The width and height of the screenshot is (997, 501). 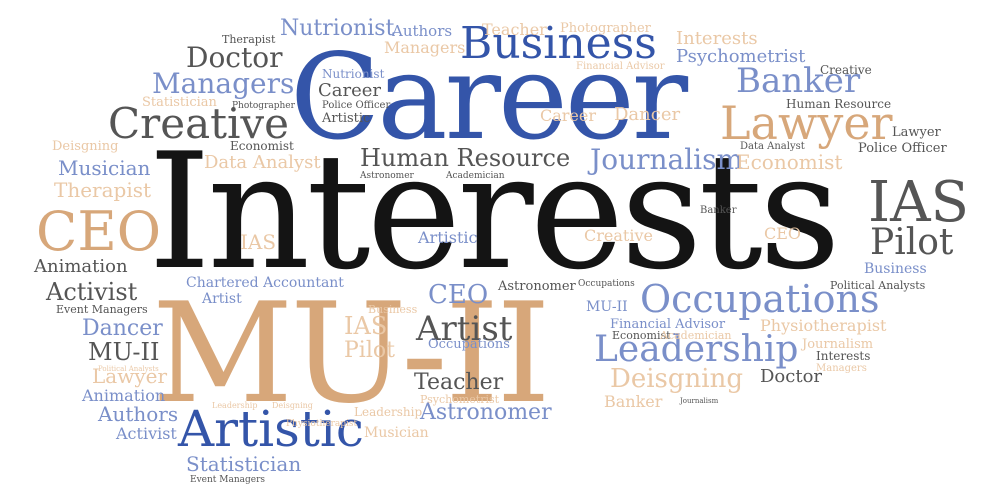 What do you see at coordinates (878, 285) in the screenshot?
I see `word-political-analysts: Political Analysts` at bounding box center [878, 285].